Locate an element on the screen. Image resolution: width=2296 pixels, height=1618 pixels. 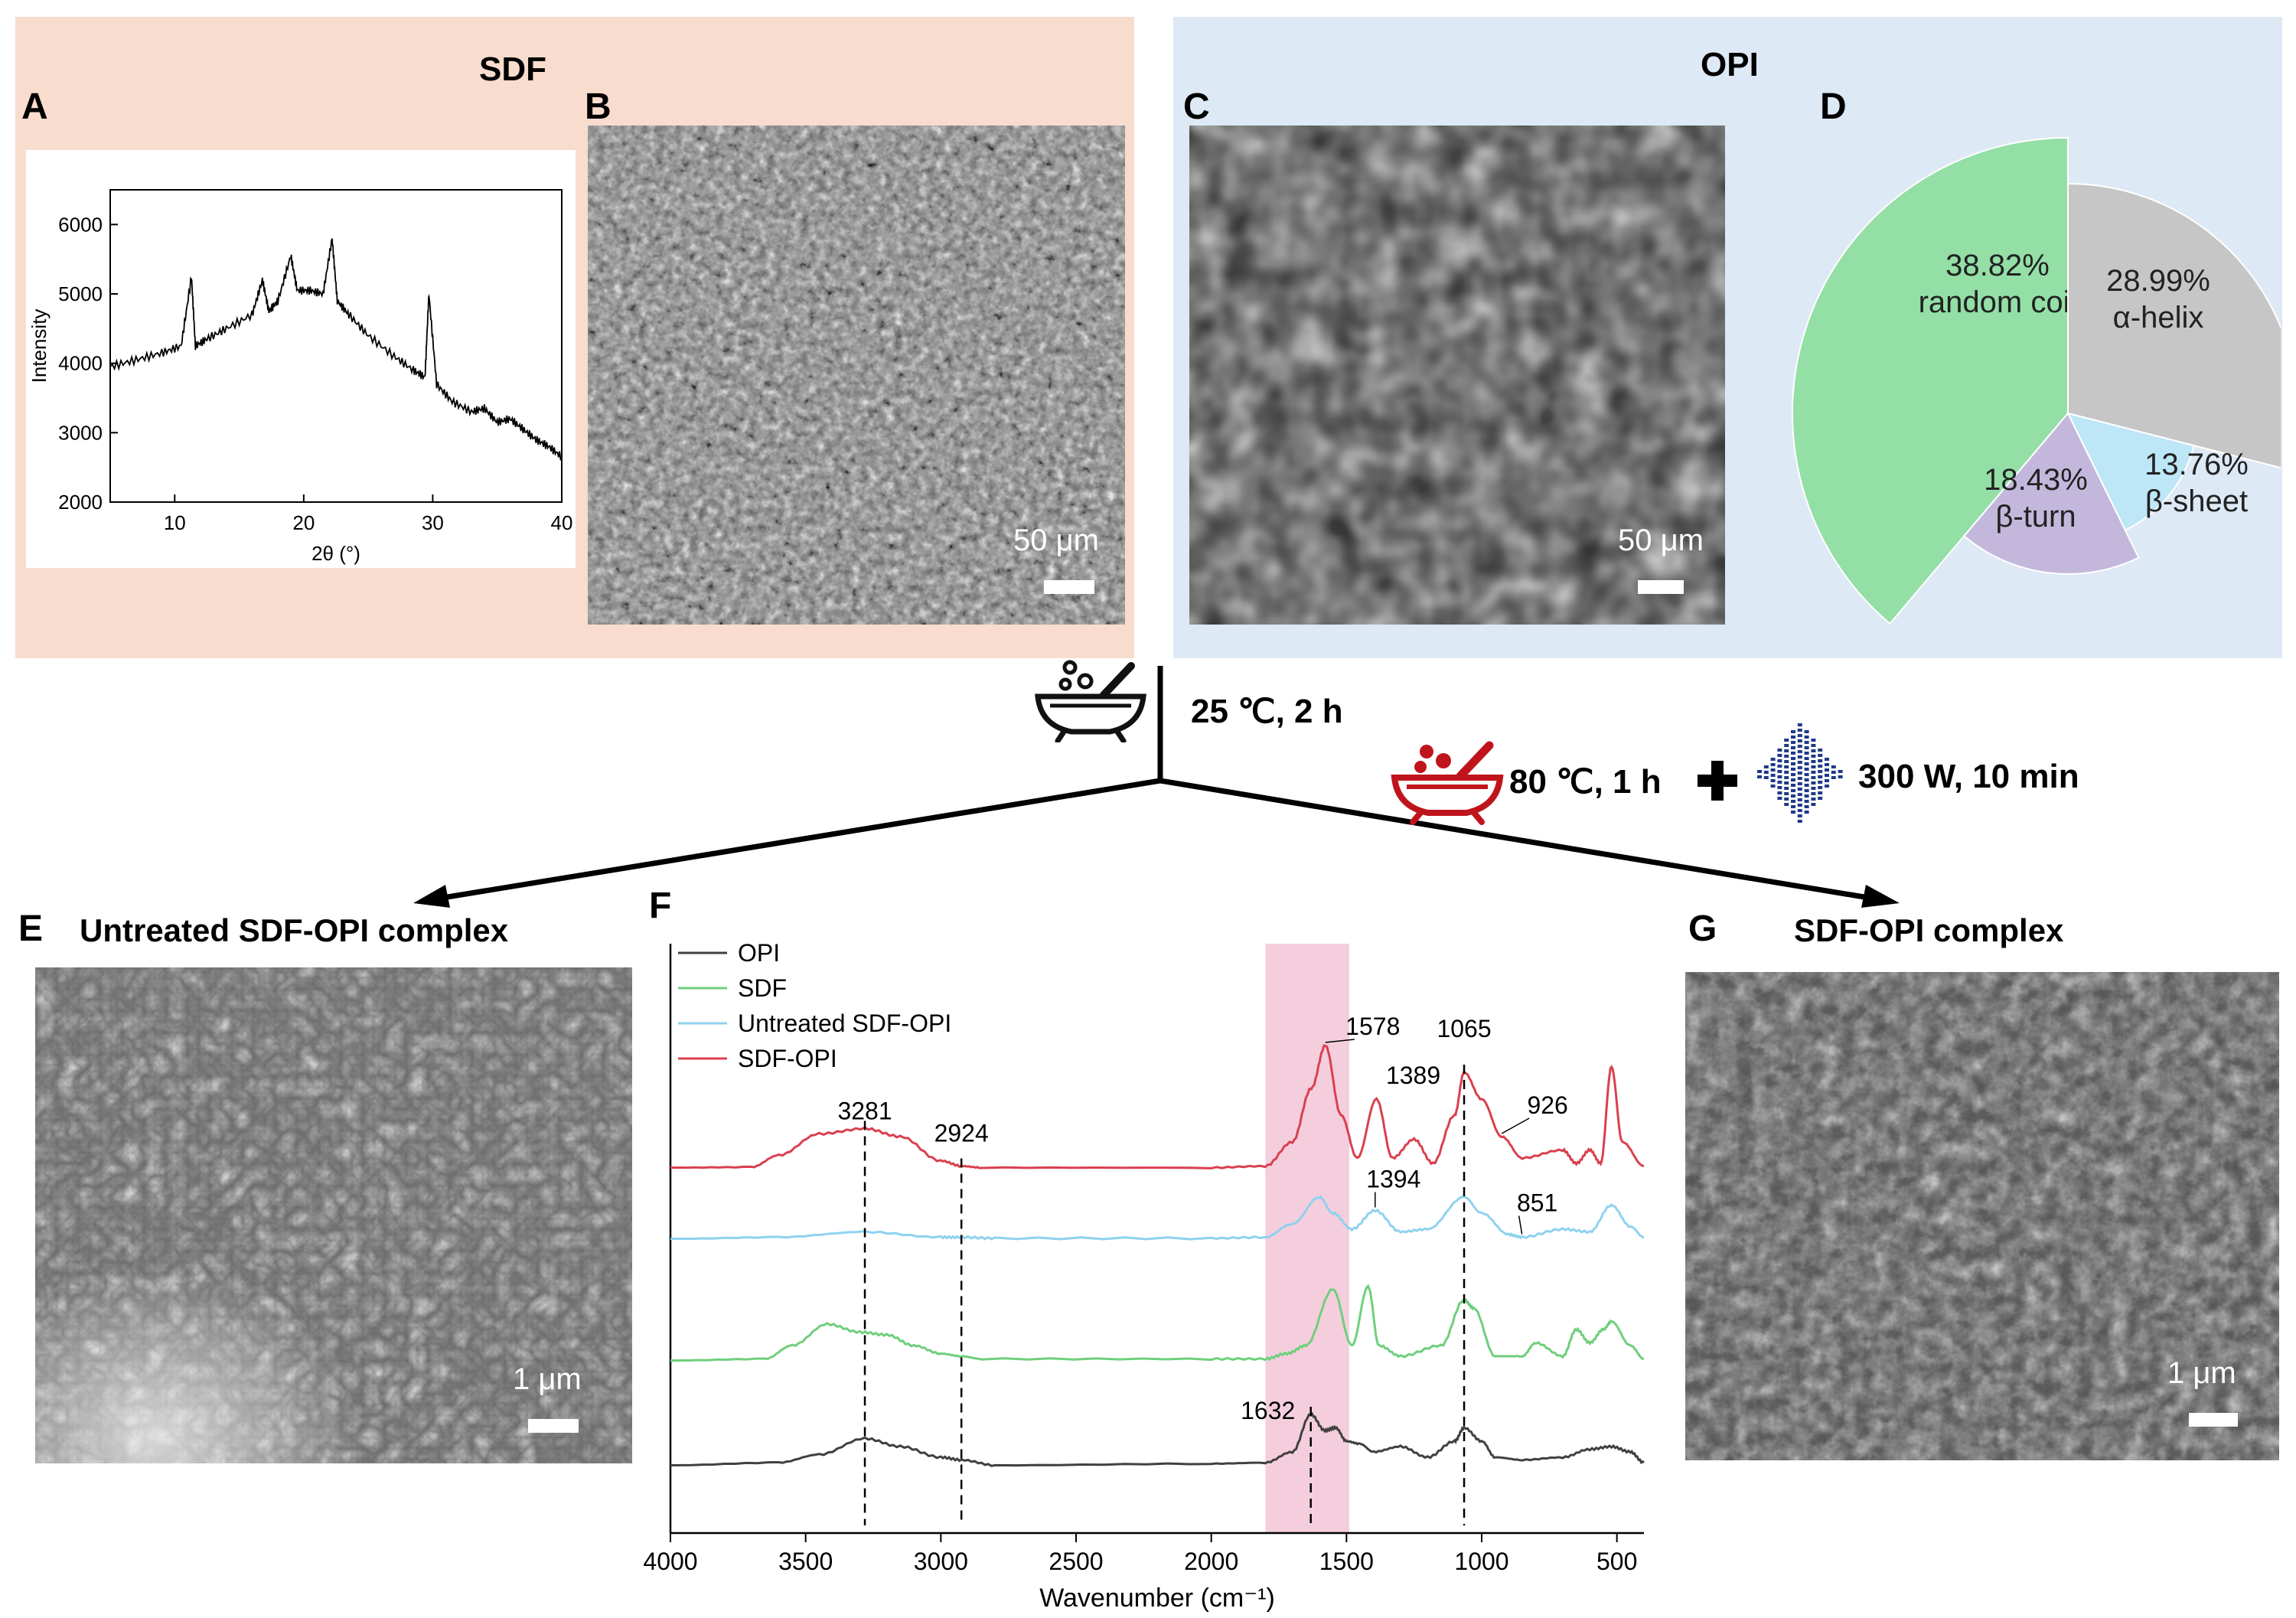
xrd-y-tick-label: 4000 is located at coordinates (80, 363).